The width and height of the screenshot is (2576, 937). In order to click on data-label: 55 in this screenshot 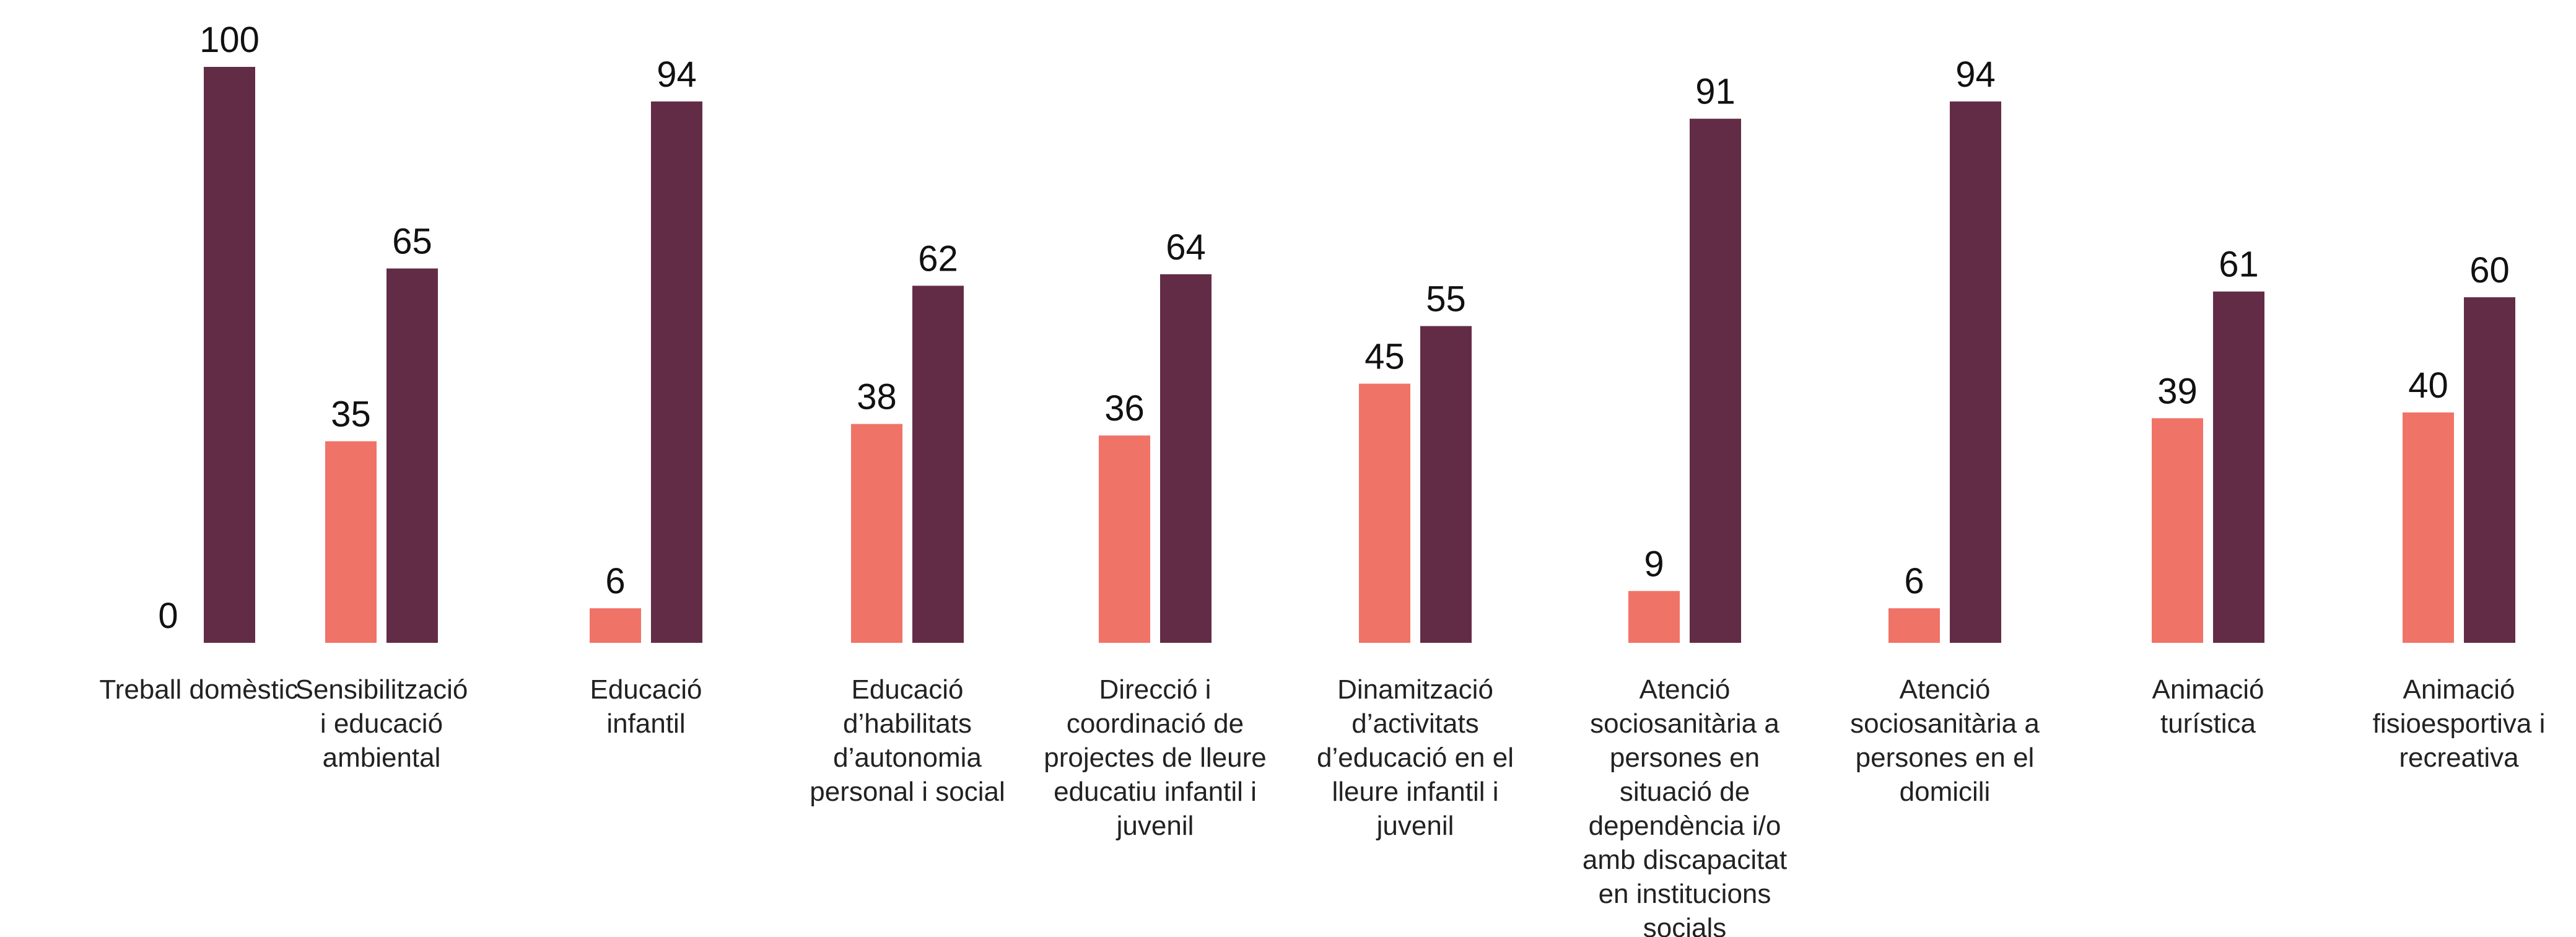, I will do `click(1446, 299)`.